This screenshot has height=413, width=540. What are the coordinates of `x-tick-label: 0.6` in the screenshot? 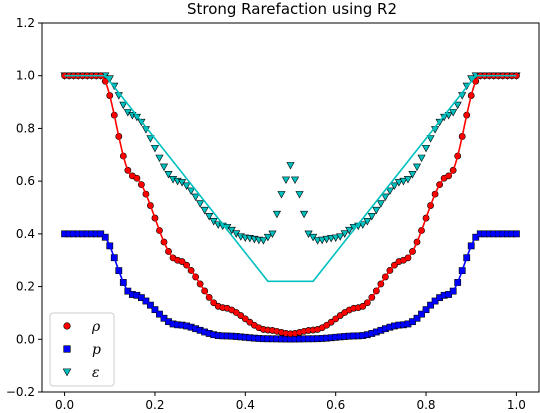 It's located at (335, 405).